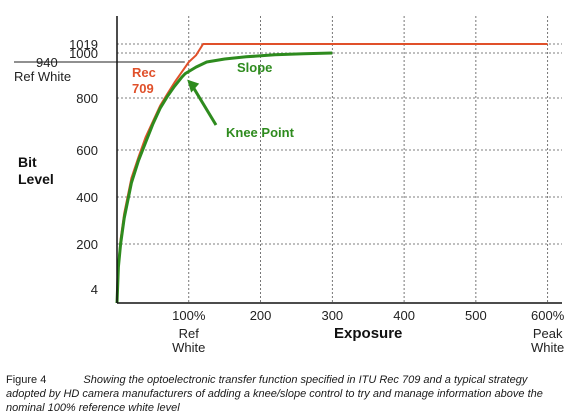 This screenshot has height=420, width=576. Describe the element at coordinates (368, 333) in the screenshot. I see `x-axis-title: Exposure` at that location.